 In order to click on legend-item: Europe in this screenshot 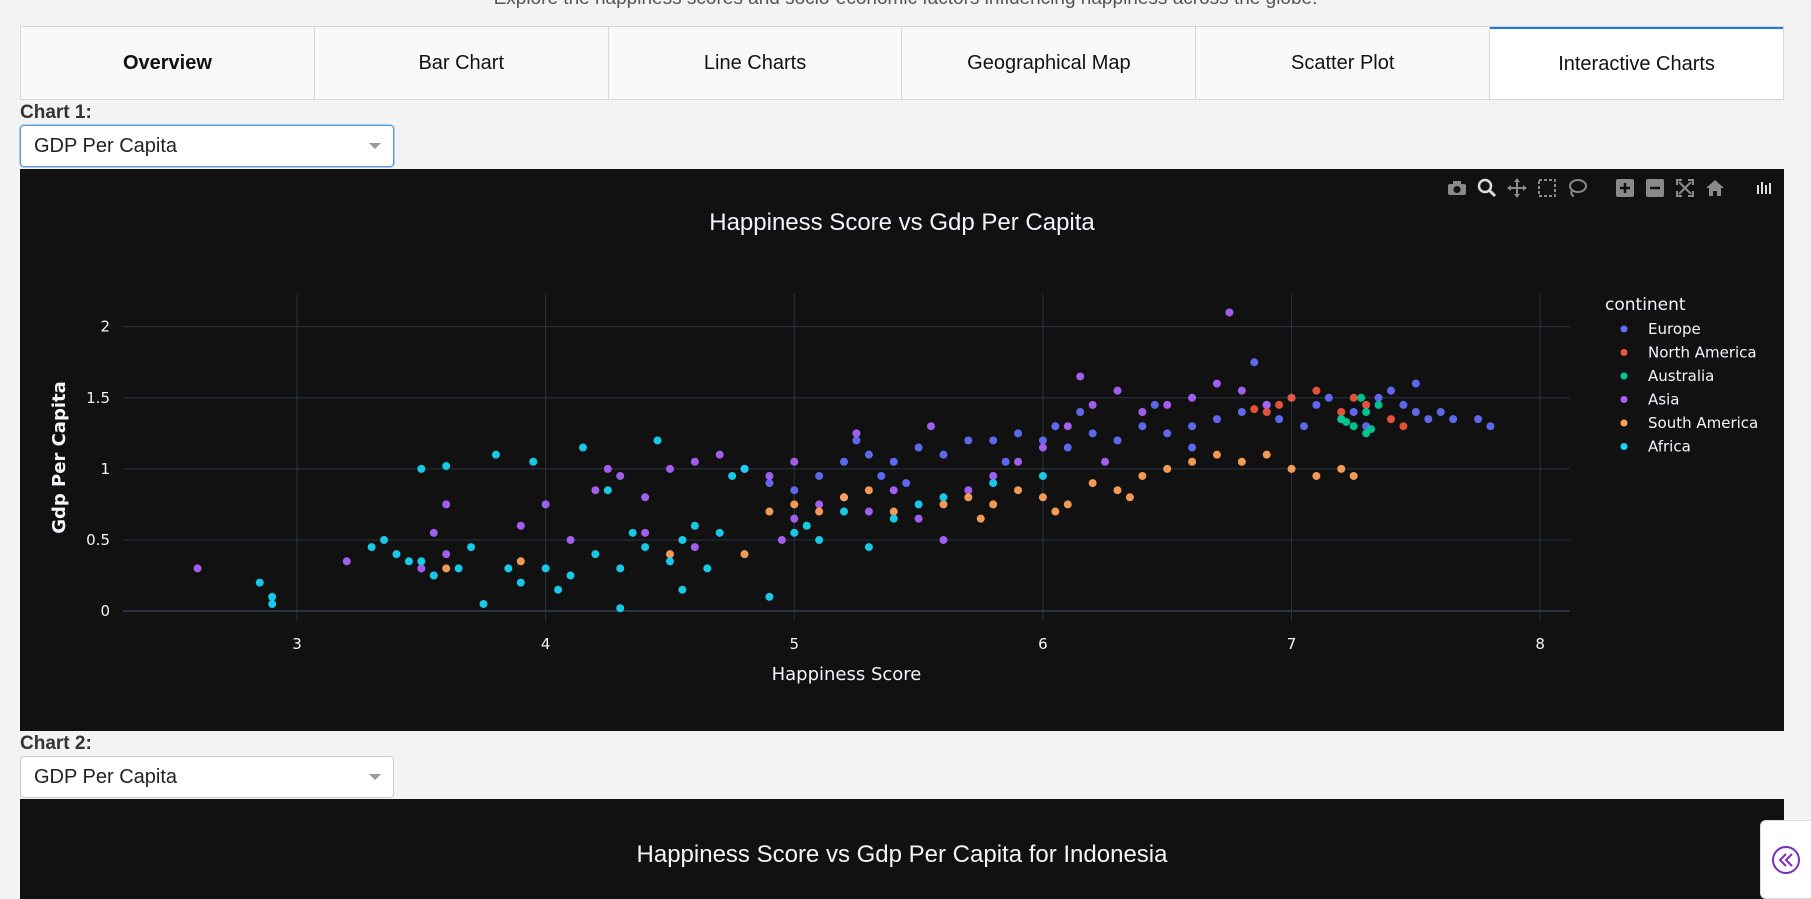, I will do `click(1674, 329)`.